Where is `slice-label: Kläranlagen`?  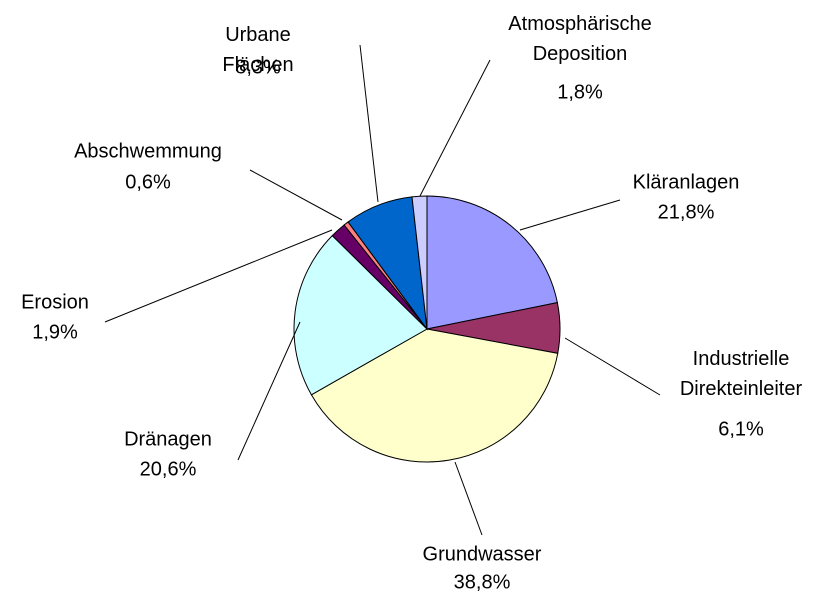 slice-label: Kläranlagen is located at coordinates (686, 182).